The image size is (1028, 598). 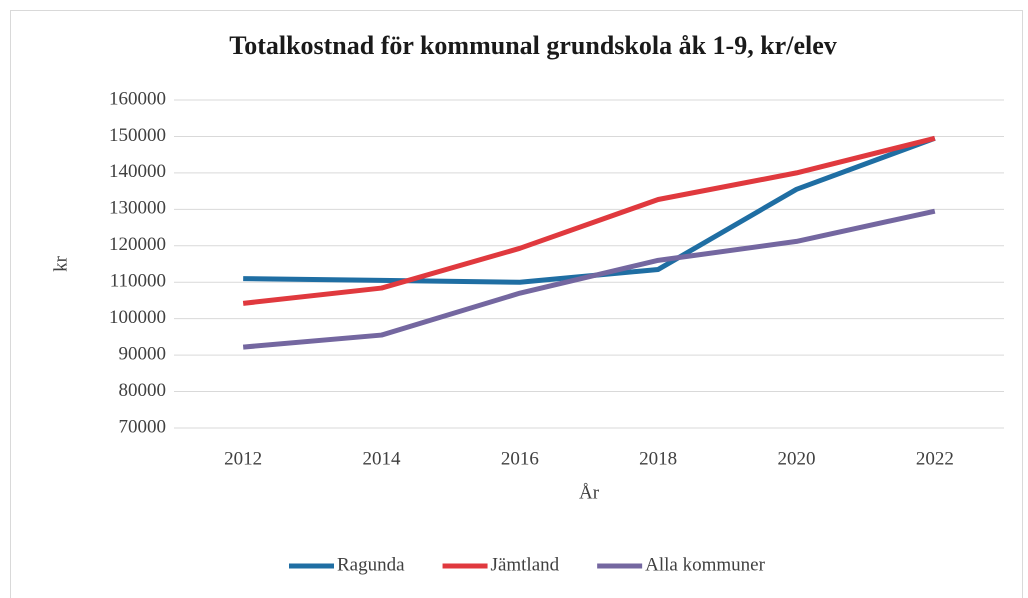 What do you see at coordinates (137, 317) in the screenshot?
I see `y-tick-label: 100000` at bounding box center [137, 317].